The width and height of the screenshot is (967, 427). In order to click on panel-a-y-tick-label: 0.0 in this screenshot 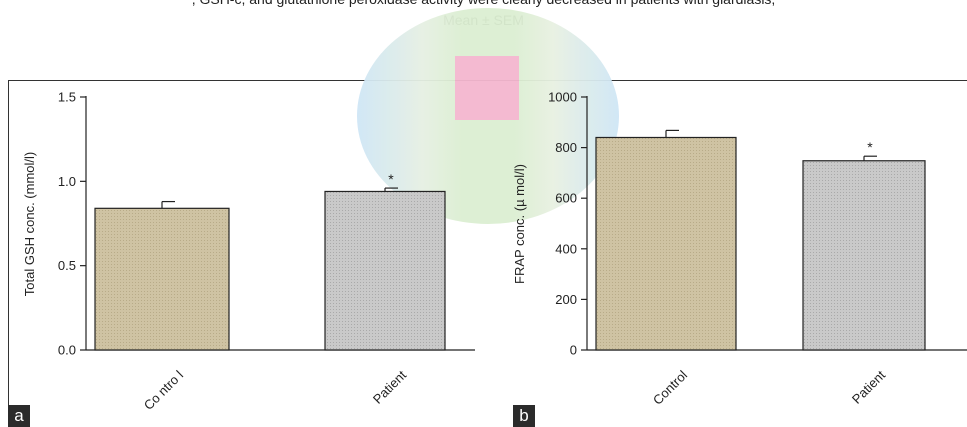, I will do `click(67, 350)`.